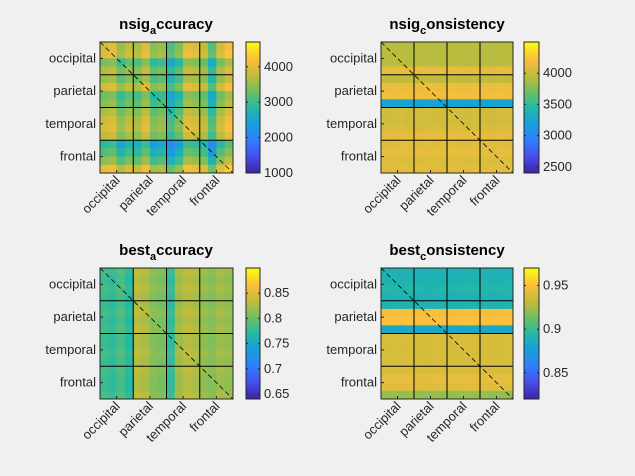  What do you see at coordinates (101, 194) in the screenshot?
I see `x-tick-label: occipital` at bounding box center [101, 194].